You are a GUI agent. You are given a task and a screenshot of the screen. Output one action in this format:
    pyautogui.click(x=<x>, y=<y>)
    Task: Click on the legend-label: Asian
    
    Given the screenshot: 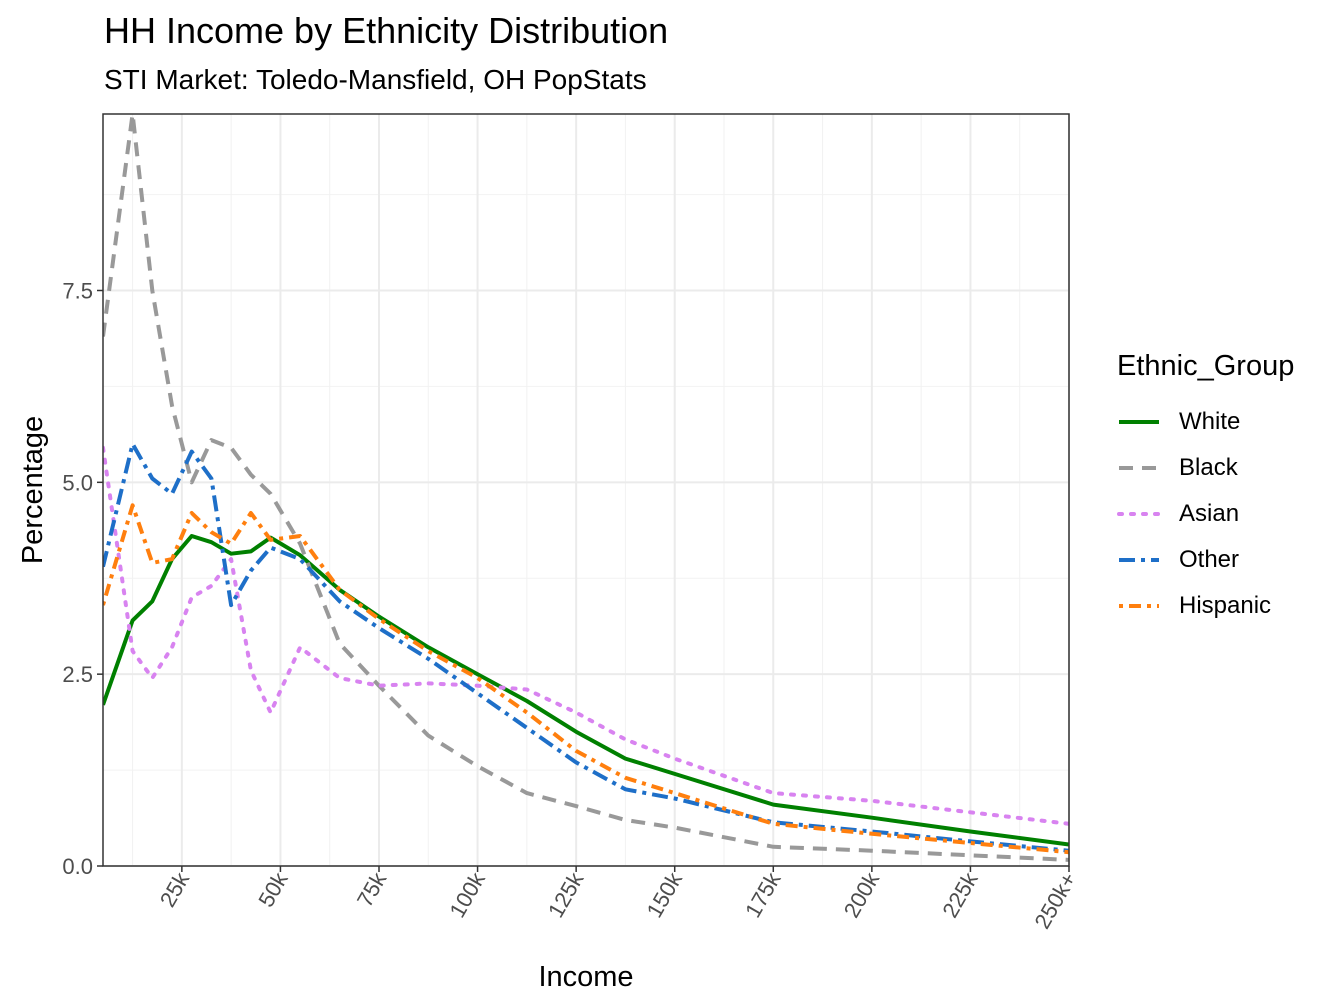 What is the action you would take?
    pyautogui.click(x=1209, y=513)
    